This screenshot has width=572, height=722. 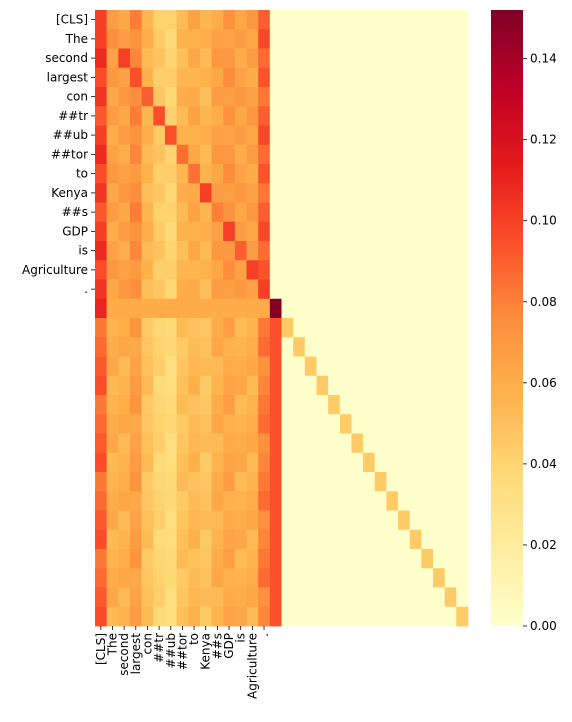 I want to click on y-tick-label: ., so click(x=86, y=289).